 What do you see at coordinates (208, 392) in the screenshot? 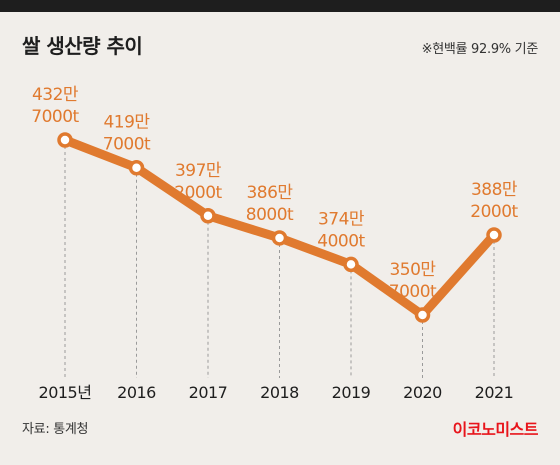
I see `x-tick-label: 2017` at bounding box center [208, 392].